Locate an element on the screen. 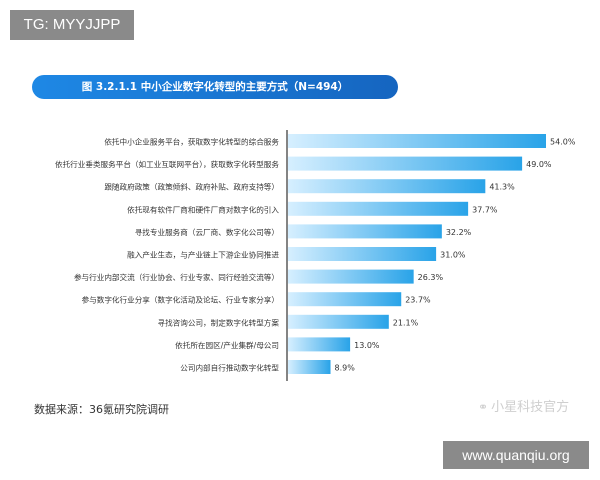 This screenshot has width=600, height=480. category-label: 依托现有软件厂商和硬件厂商对数字化的引入 is located at coordinates (203, 209).